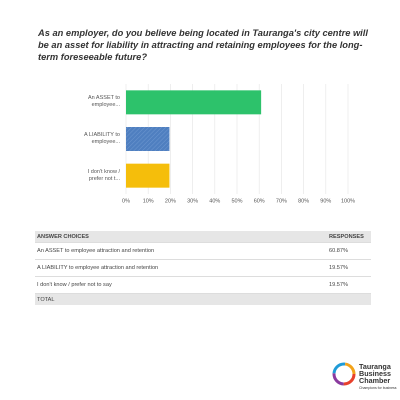  What do you see at coordinates (259, 201) in the screenshot?
I see `x-tick-label: 60%` at bounding box center [259, 201].